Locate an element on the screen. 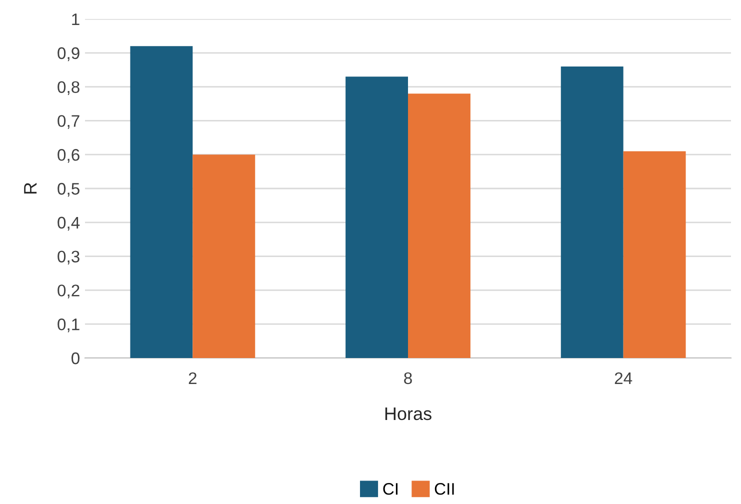 The image size is (741, 504). x-tick-label: 8 is located at coordinates (408, 378).